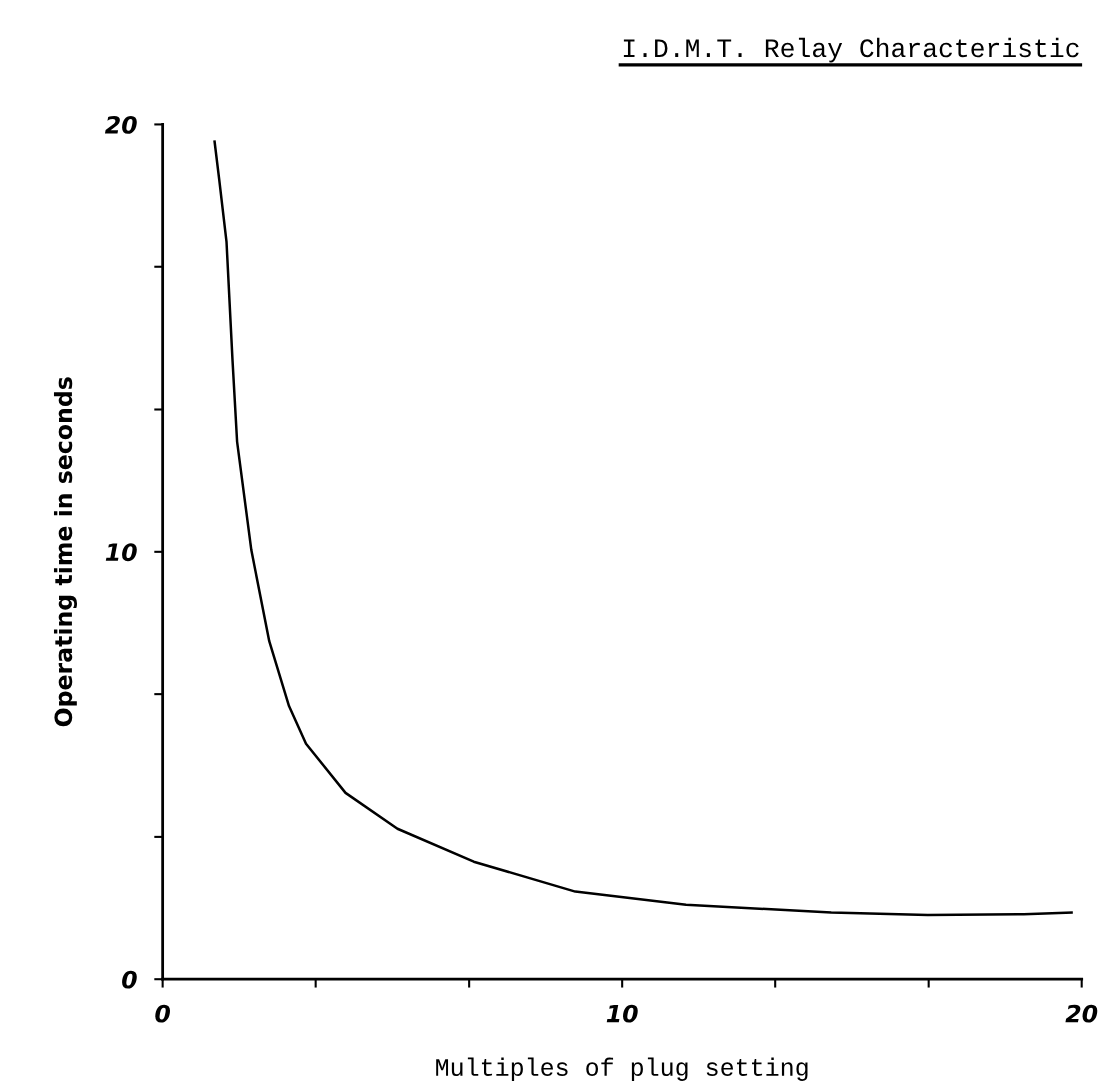  What do you see at coordinates (65, 552) in the screenshot?
I see `y-axis-title: Operating time in seconds` at bounding box center [65, 552].